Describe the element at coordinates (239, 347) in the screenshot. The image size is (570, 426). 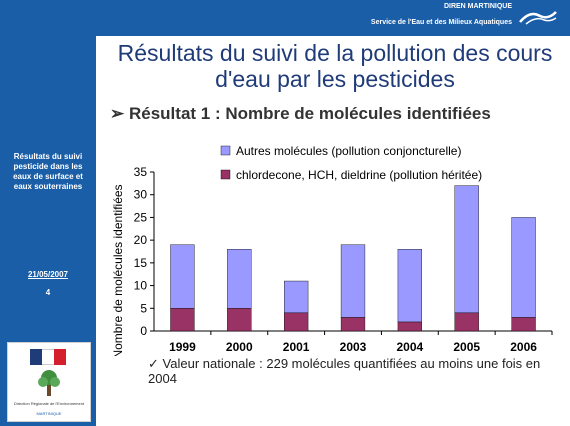
I see `x-tick-label: 2000` at that location.